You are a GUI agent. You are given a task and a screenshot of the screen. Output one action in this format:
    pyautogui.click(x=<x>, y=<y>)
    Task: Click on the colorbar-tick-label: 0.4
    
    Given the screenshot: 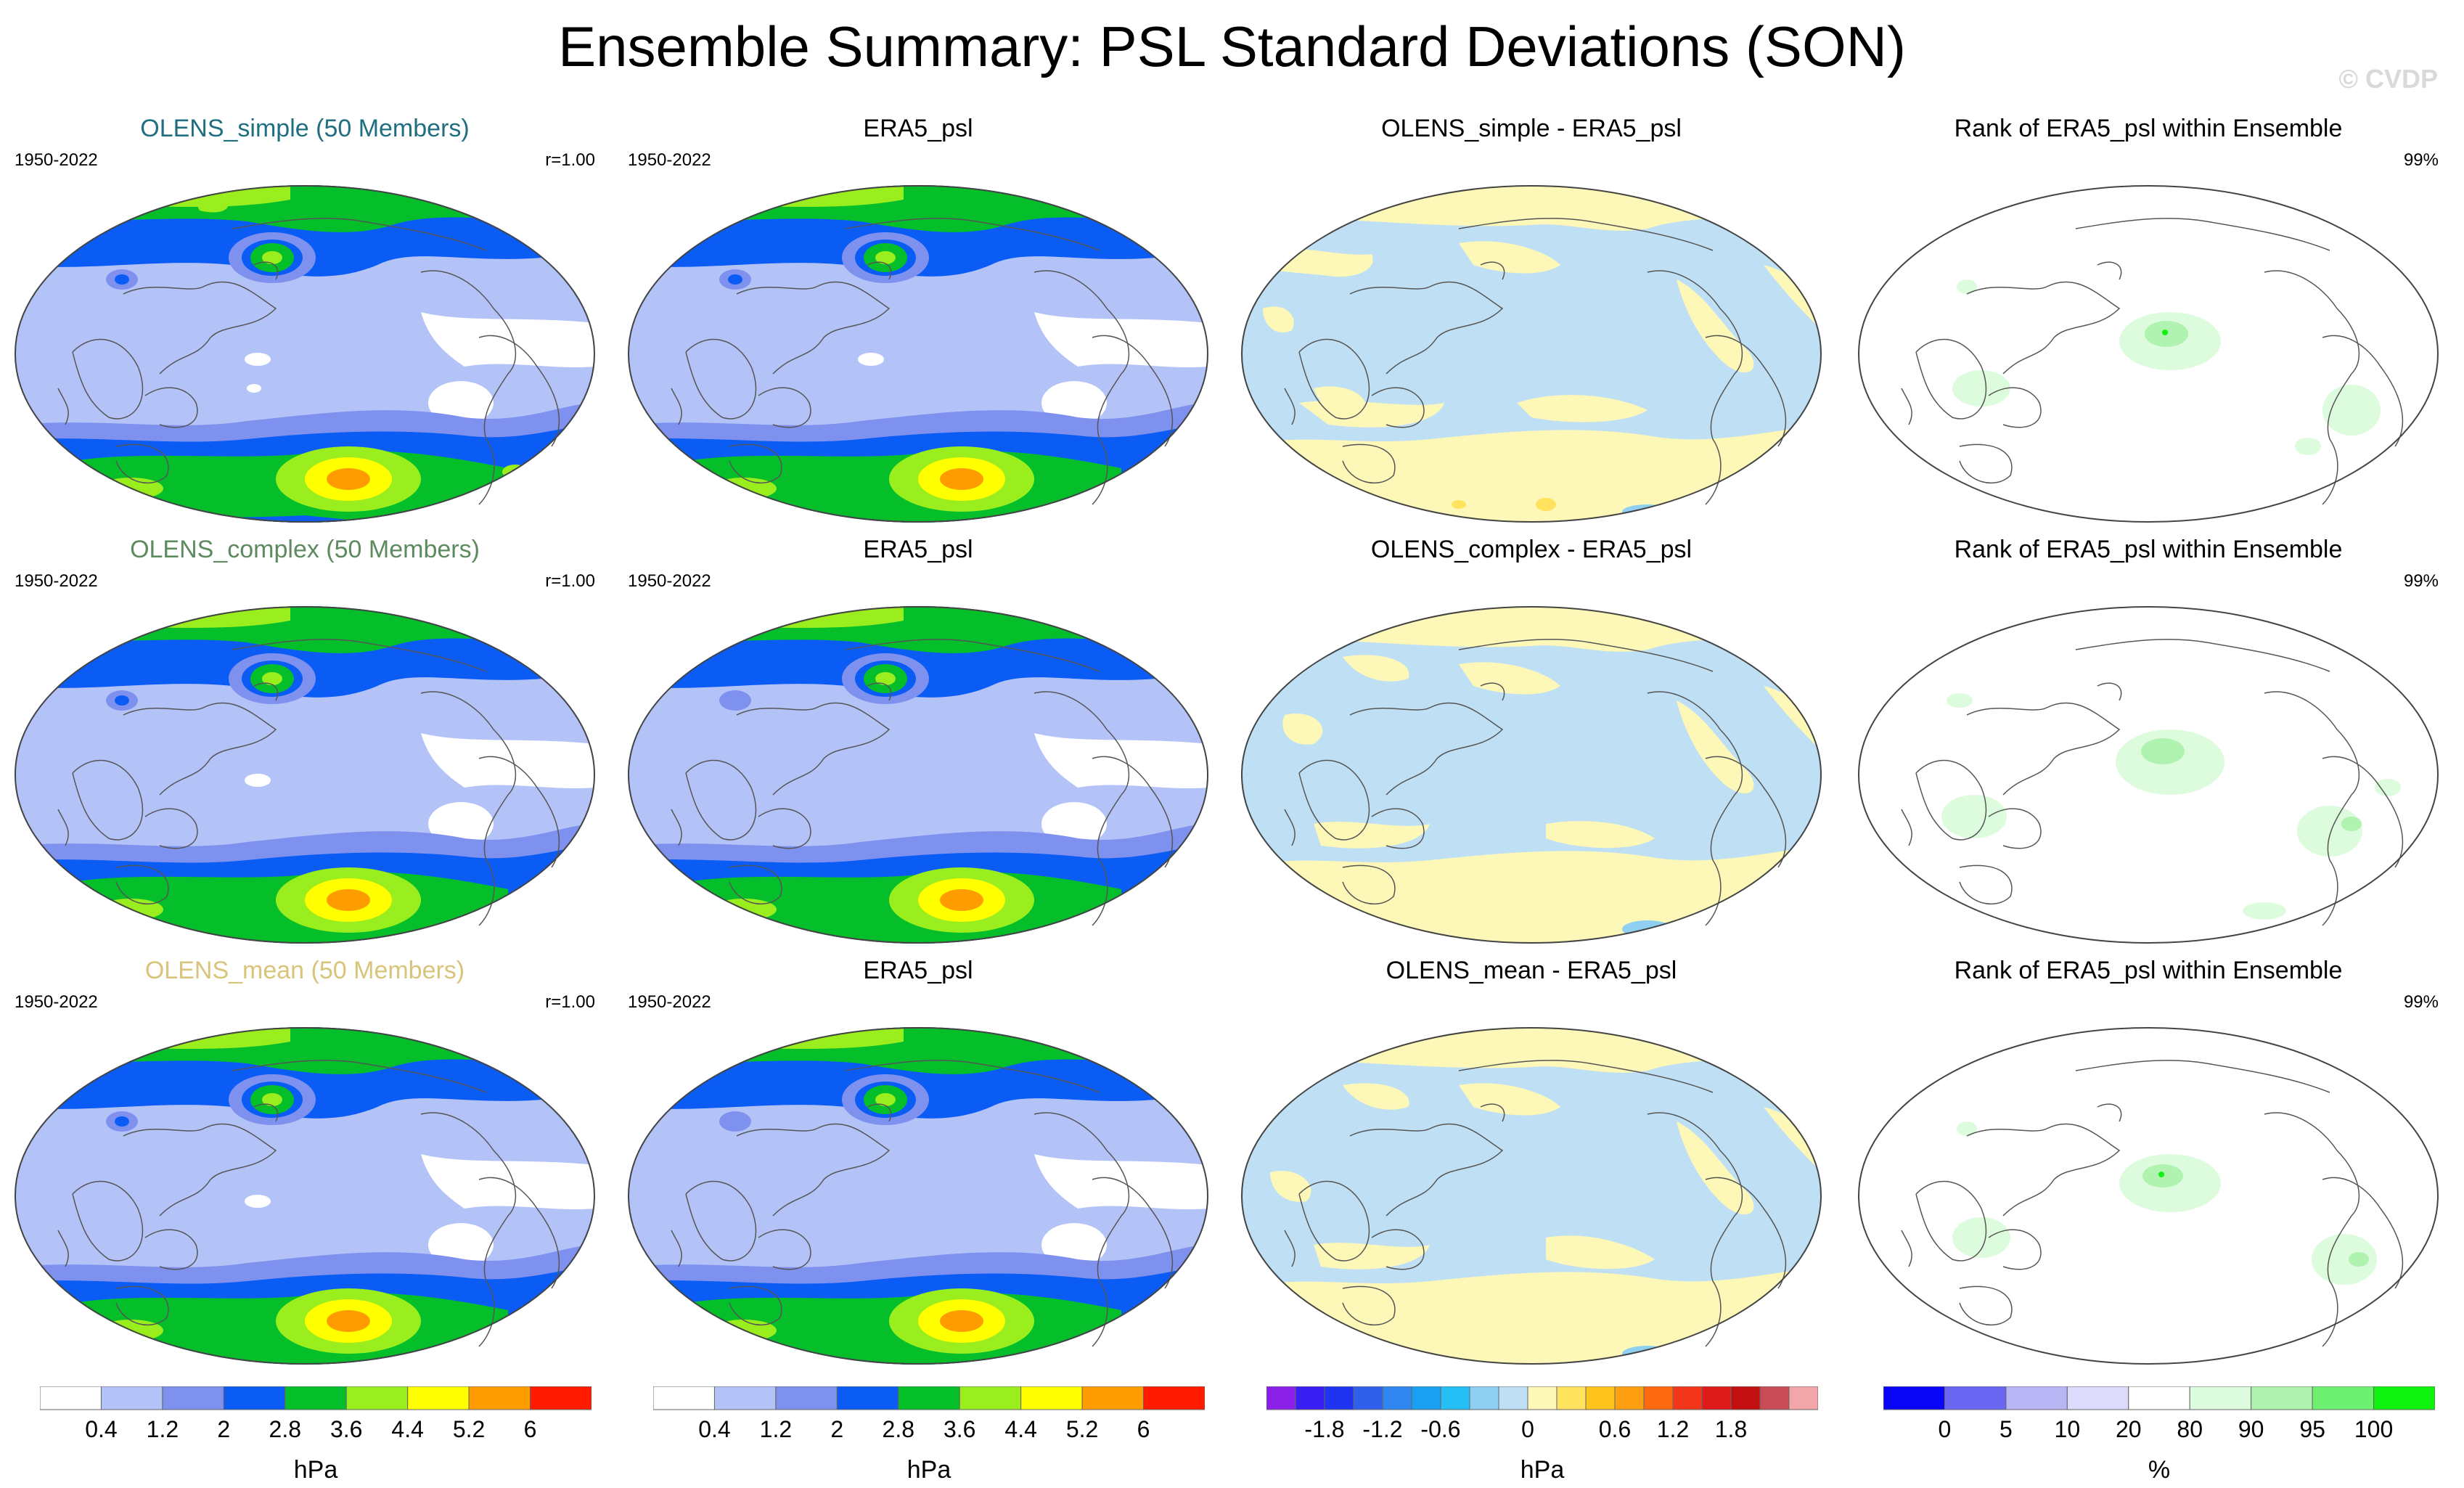 What is the action you would take?
    pyautogui.click(x=101, y=1429)
    